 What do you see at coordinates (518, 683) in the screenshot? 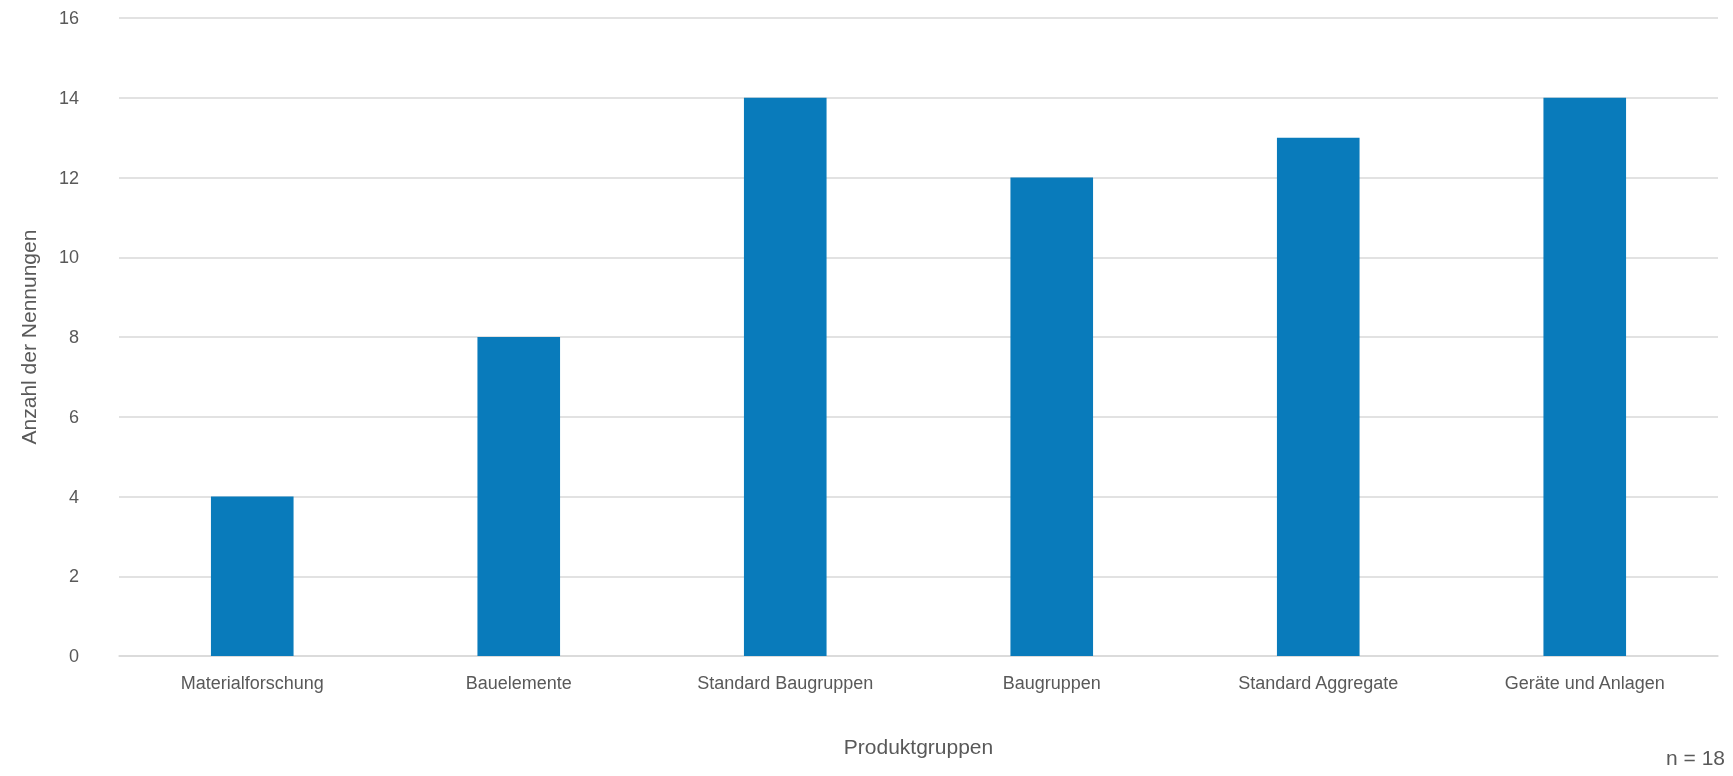
I see `x-tick-label: Bauelemente` at bounding box center [518, 683].